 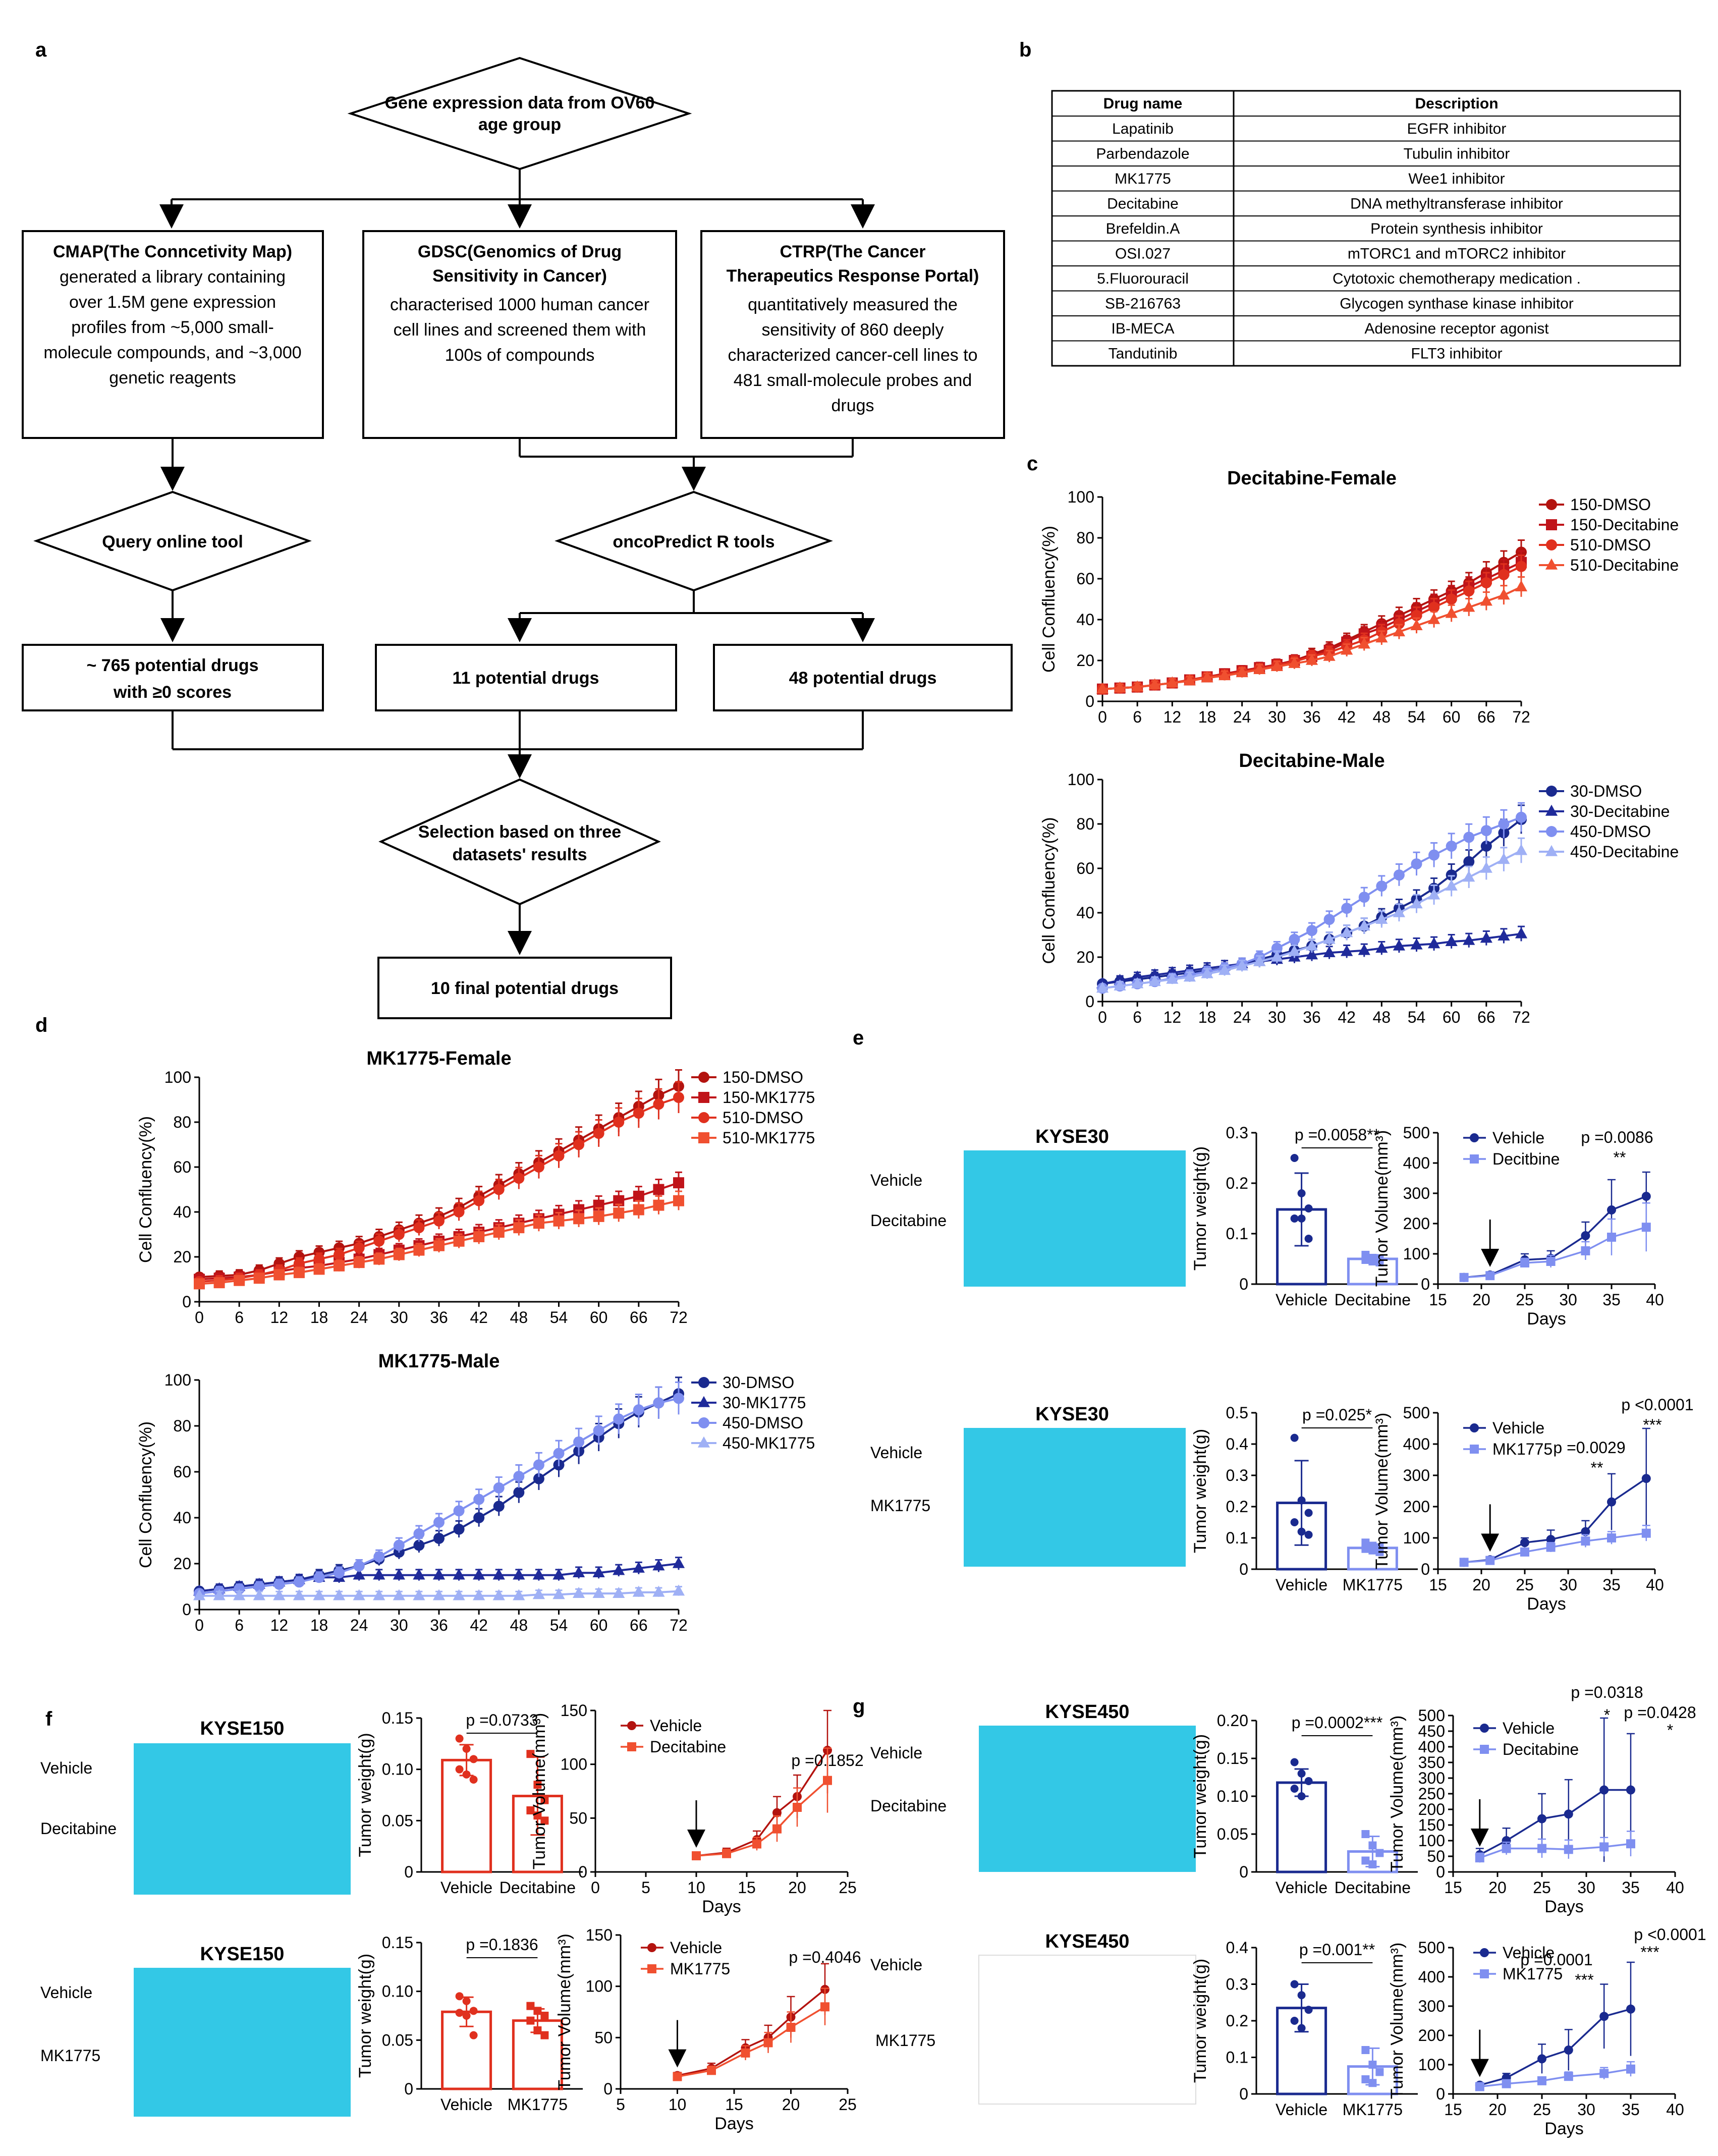 What do you see at coordinates (172, 692) in the screenshot?
I see `drugs765-line-2: with ≥0 scores` at bounding box center [172, 692].